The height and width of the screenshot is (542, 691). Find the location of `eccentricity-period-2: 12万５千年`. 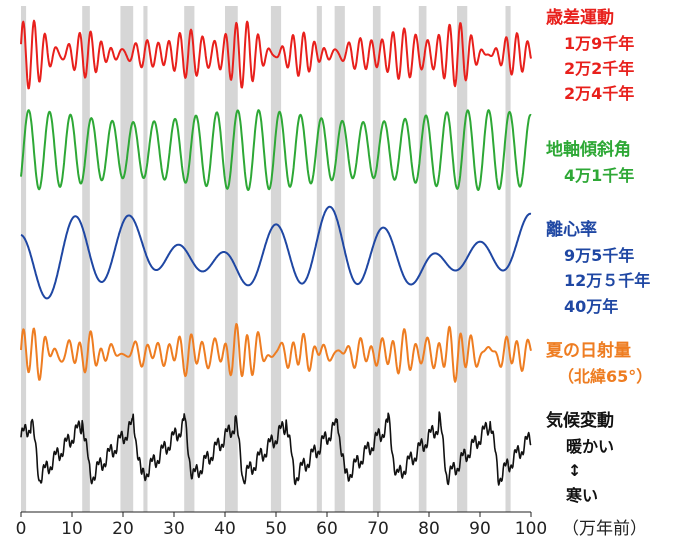

eccentricity-period-2: 12万５千年 is located at coordinates (607, 280).